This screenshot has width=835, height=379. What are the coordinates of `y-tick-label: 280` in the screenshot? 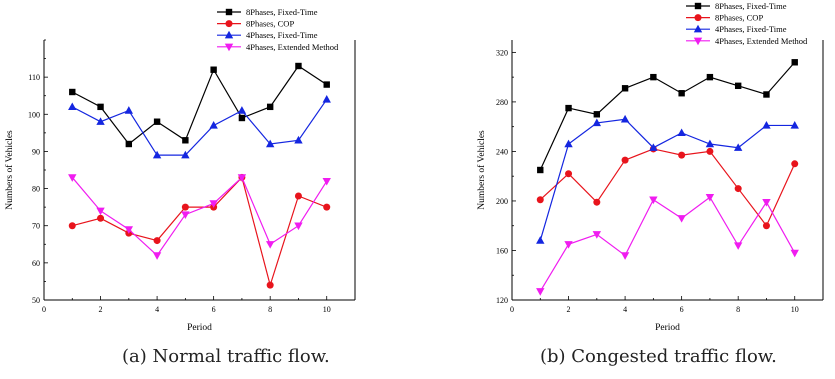 It's located at (502, 102).